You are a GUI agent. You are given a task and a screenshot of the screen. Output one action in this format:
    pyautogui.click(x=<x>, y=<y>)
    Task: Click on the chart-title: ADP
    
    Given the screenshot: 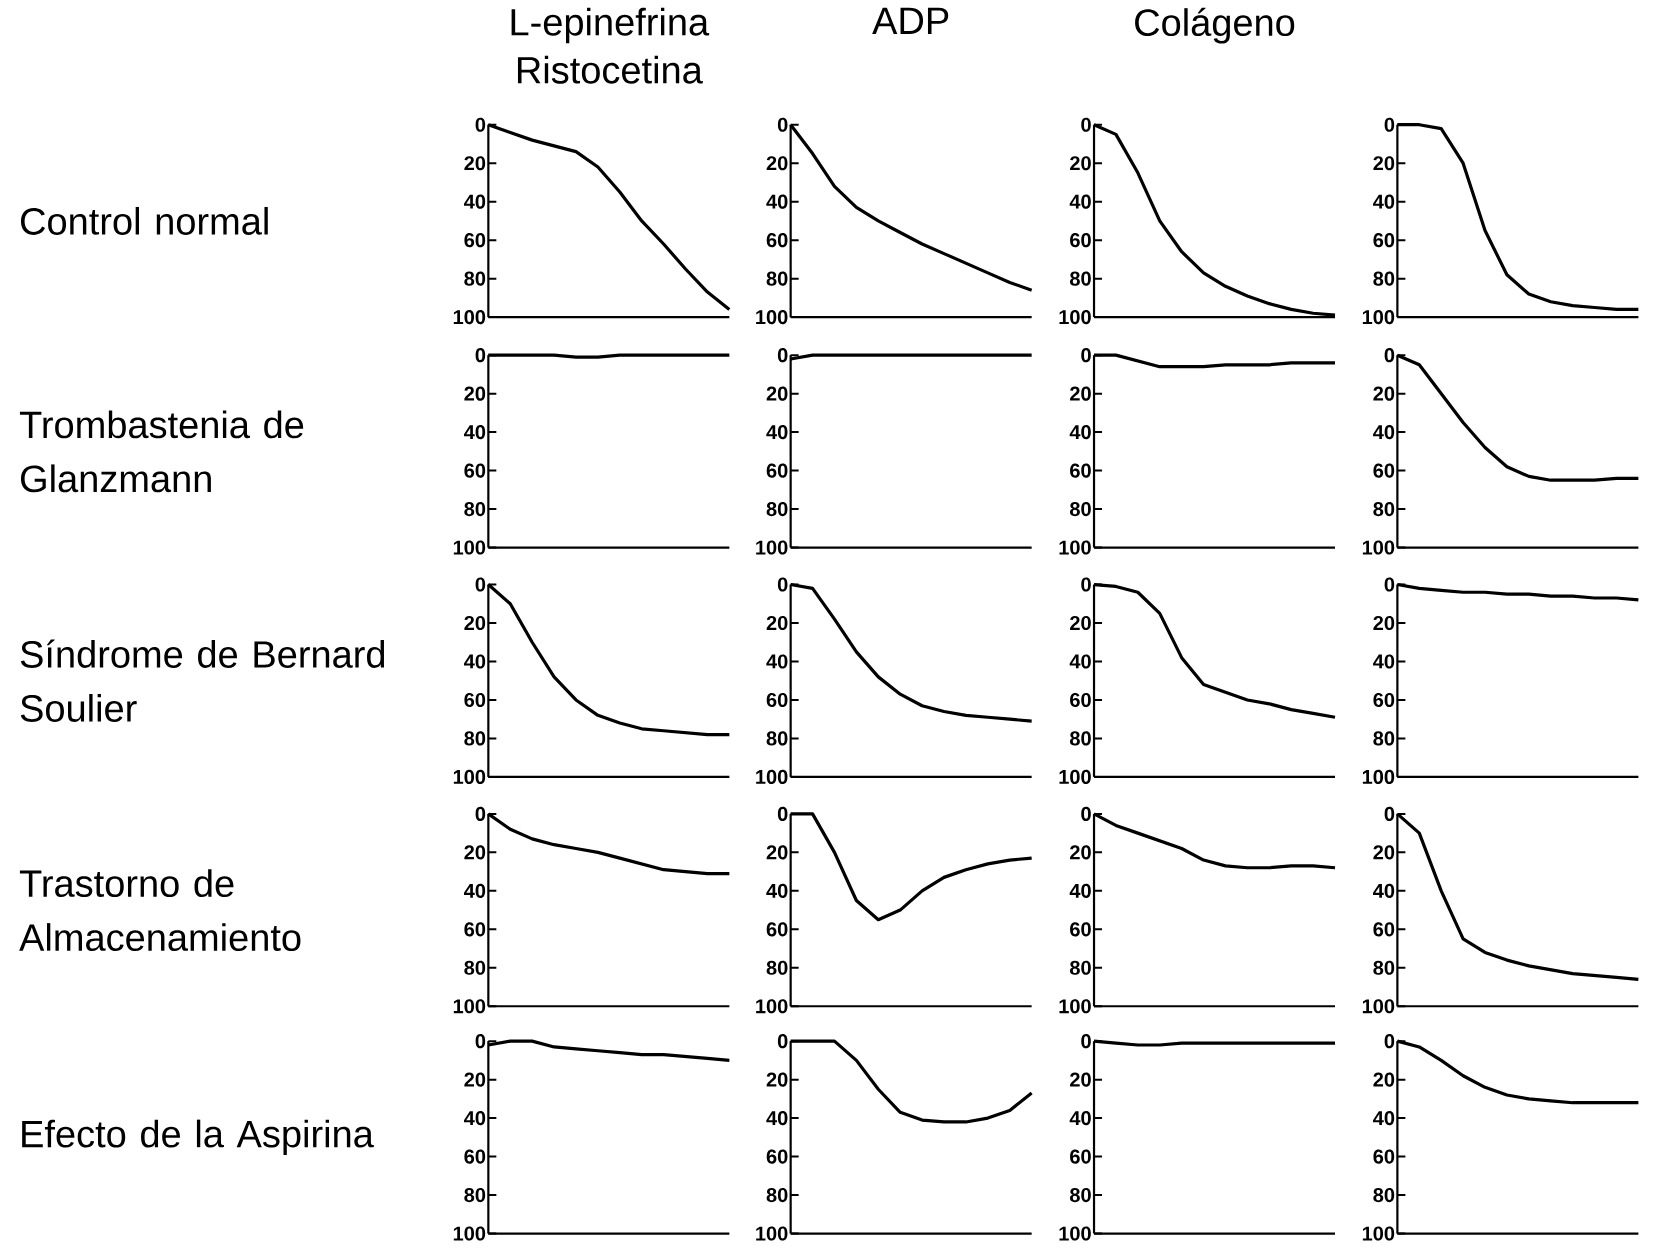 What is the action you would take?
    pyautogui.click(x=910, y=20)
    